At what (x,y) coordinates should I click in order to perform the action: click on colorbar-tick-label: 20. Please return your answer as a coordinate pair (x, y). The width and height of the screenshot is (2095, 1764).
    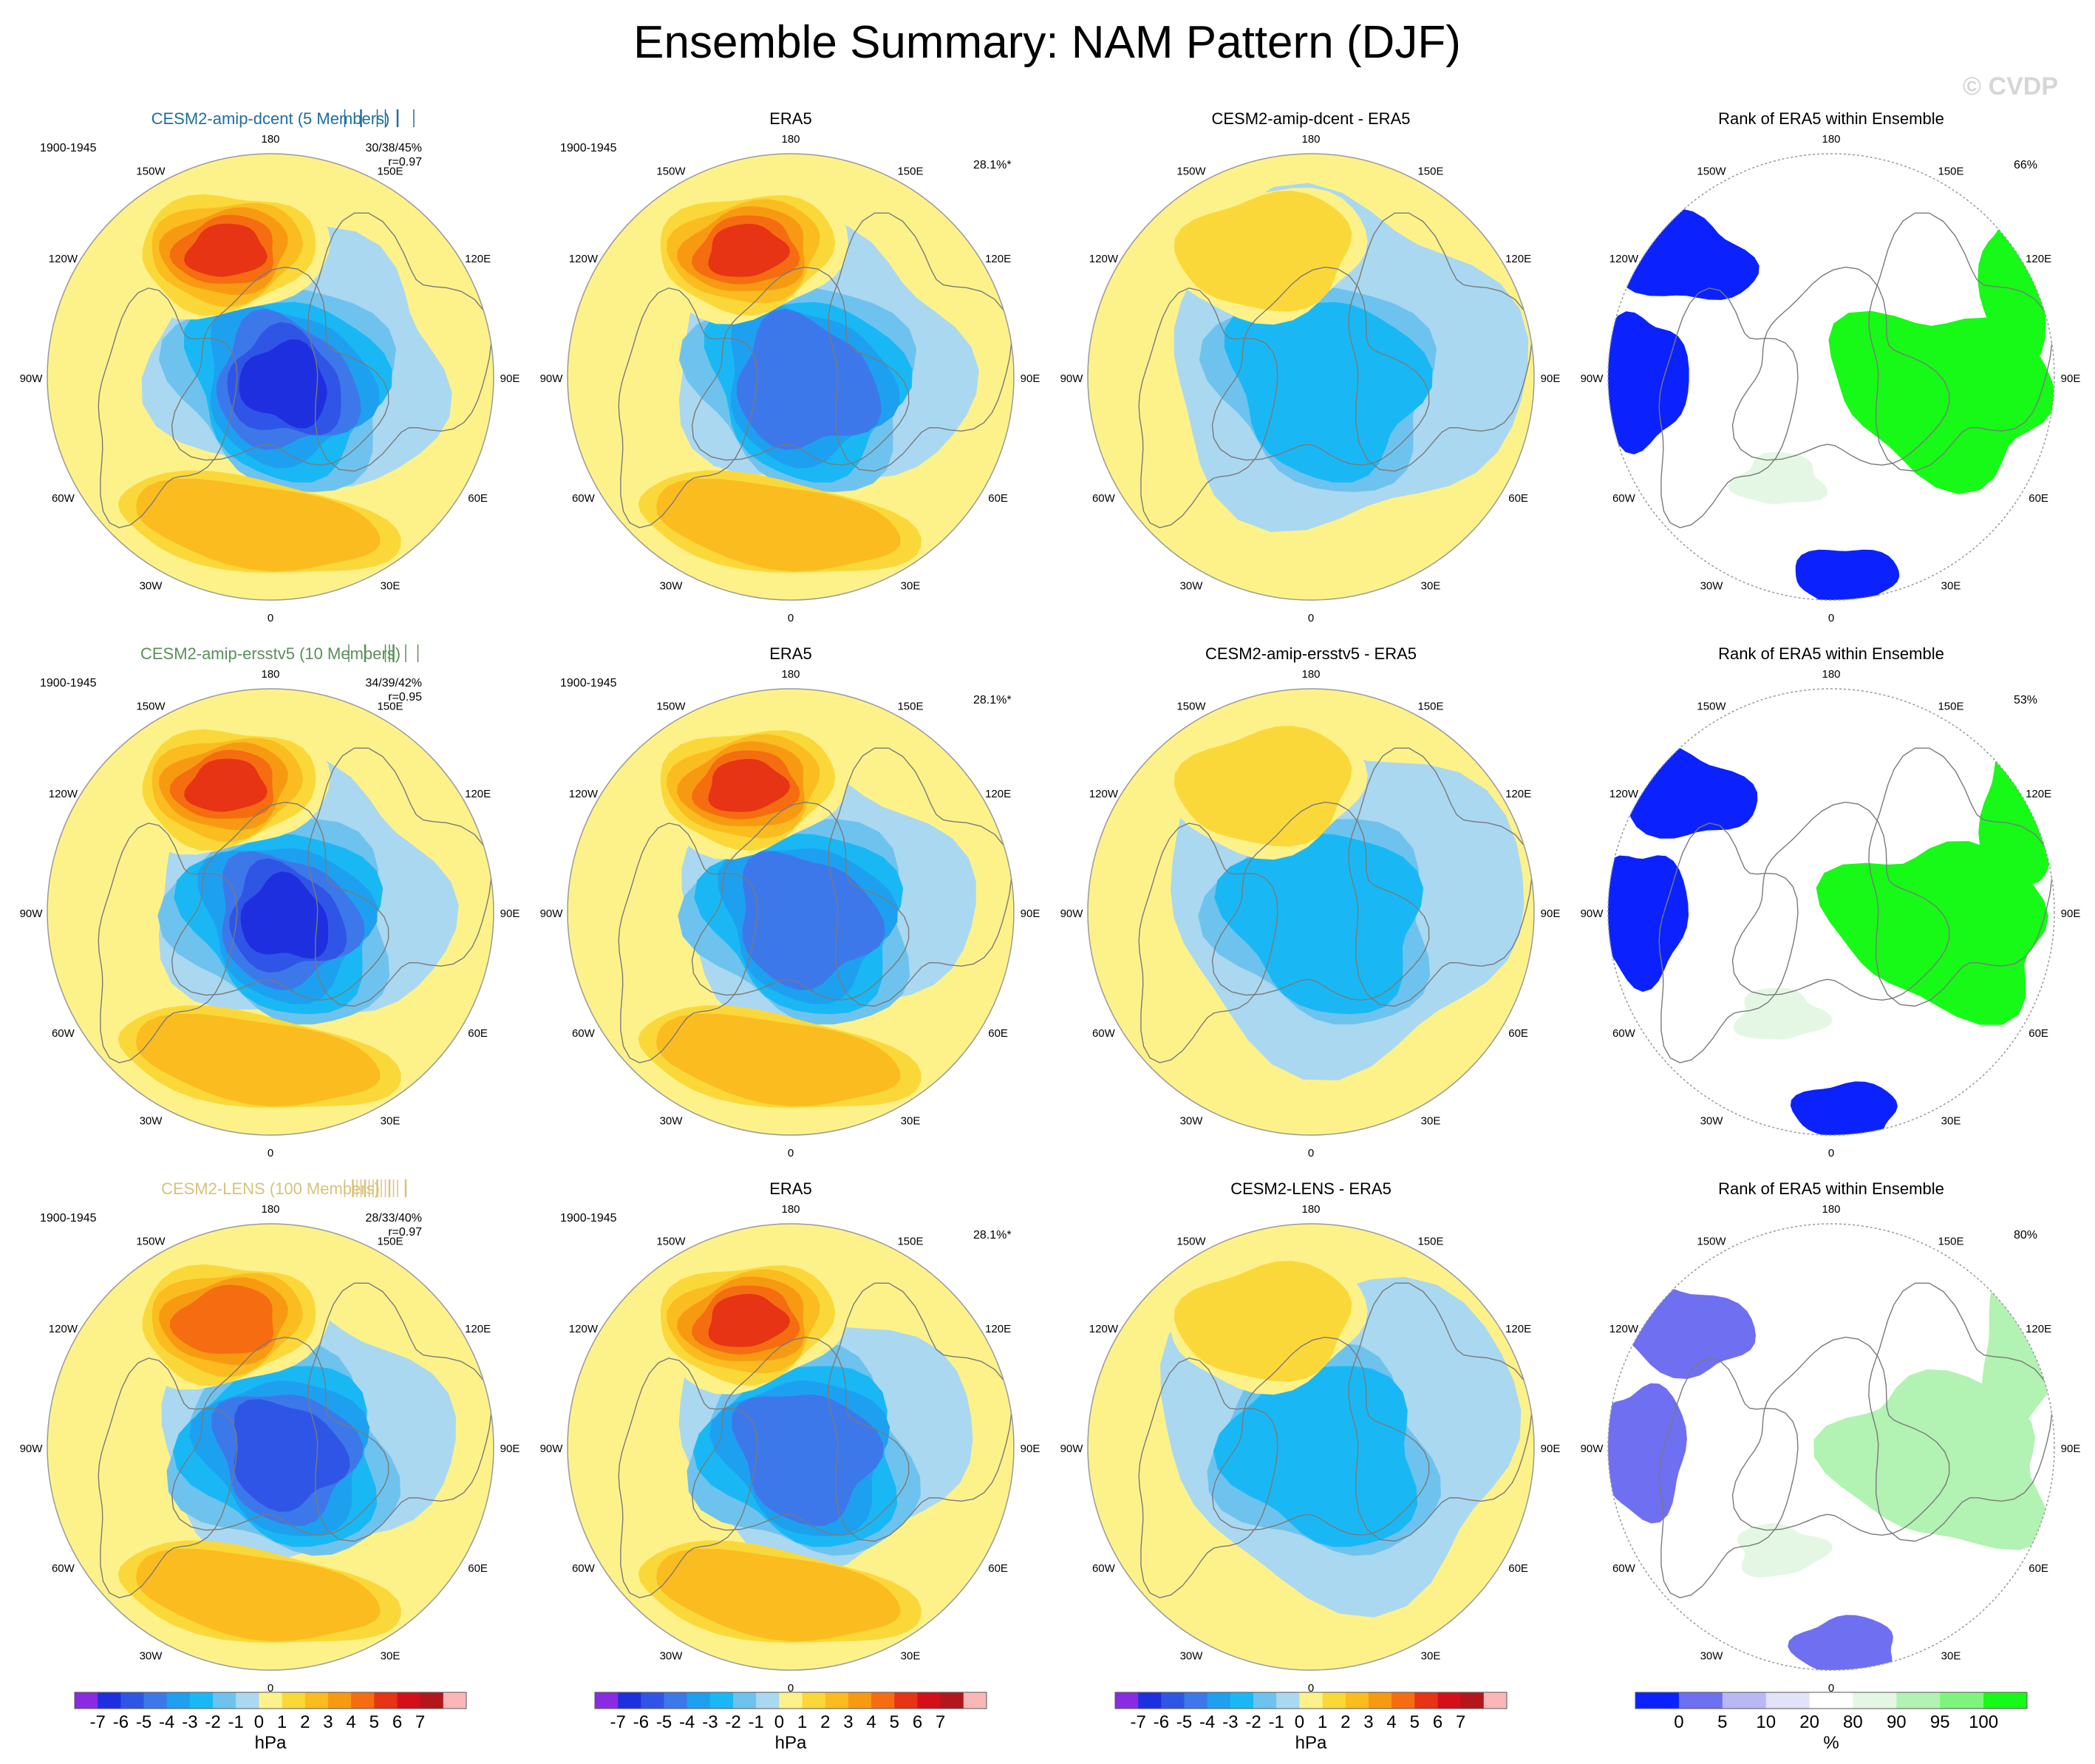
    Looking at the image, I should click on (1809, 1722).